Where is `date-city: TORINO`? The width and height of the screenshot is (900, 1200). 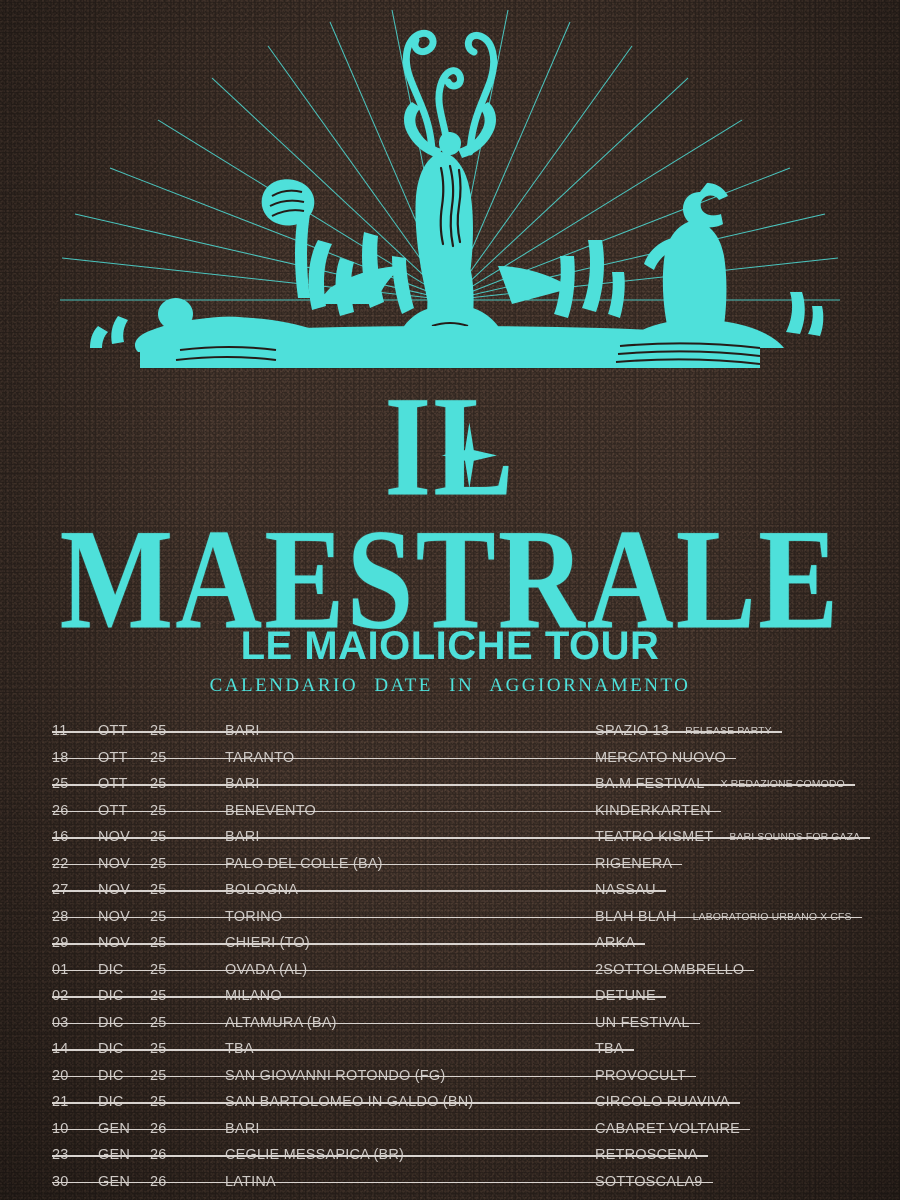
date-city: TORINO is located at coordinates (254, 916).